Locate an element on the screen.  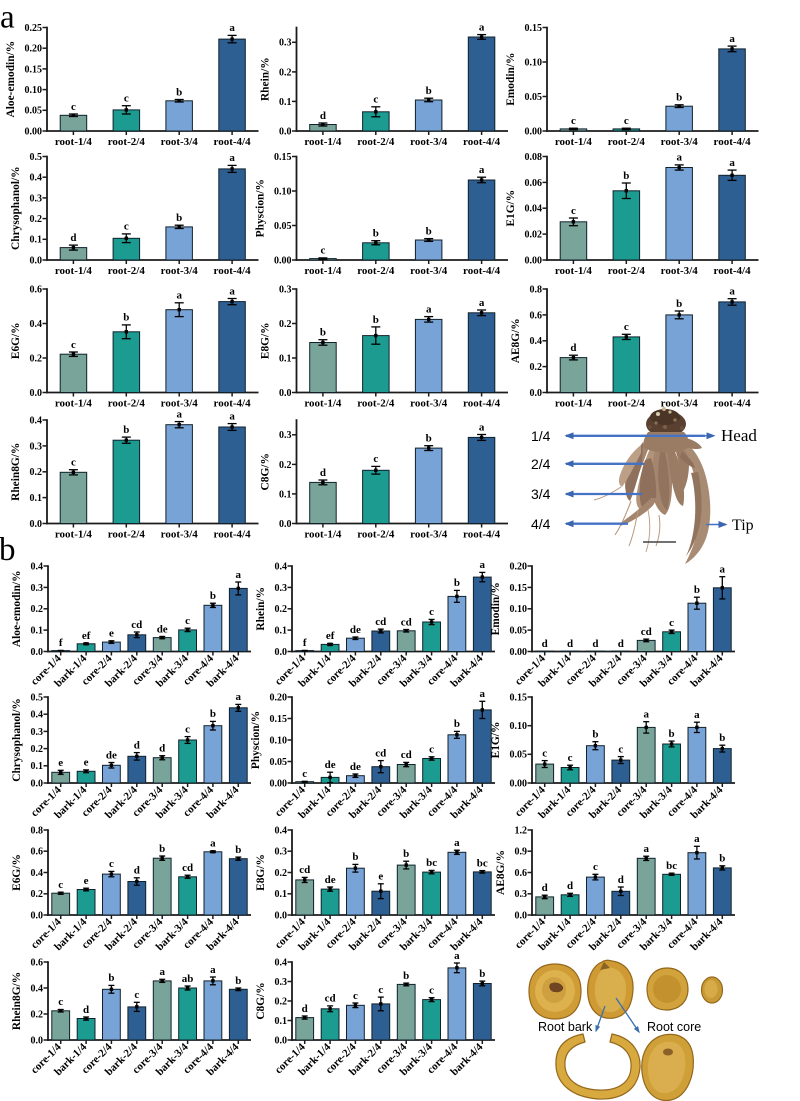
svg-text: 3/4 is located at coordinates (541, 494).